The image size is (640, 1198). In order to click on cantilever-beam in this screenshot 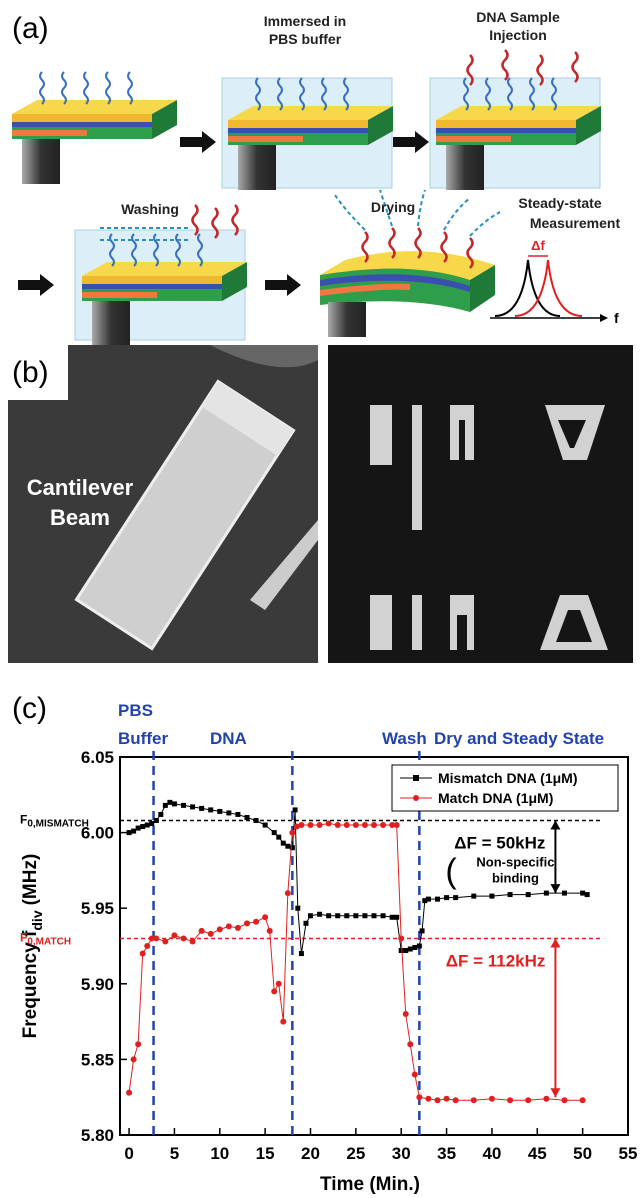, I will do `click(185, 515)`.